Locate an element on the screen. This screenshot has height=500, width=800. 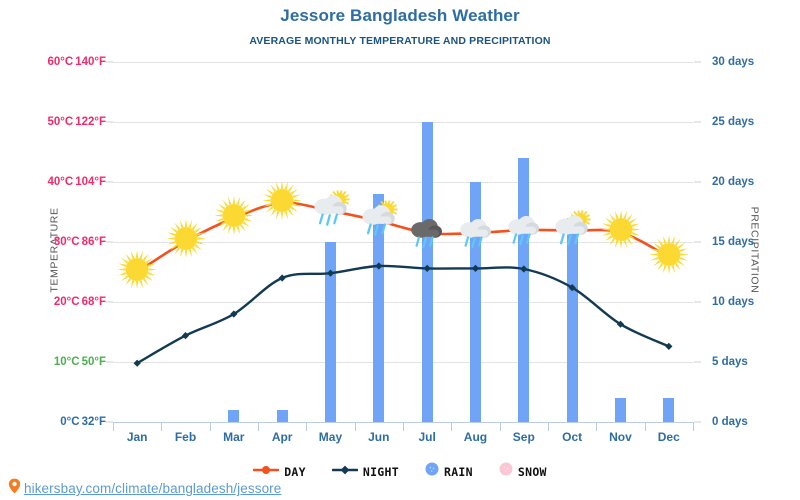
legend-item-rain: RAIN is located at coordinates (449, 471).